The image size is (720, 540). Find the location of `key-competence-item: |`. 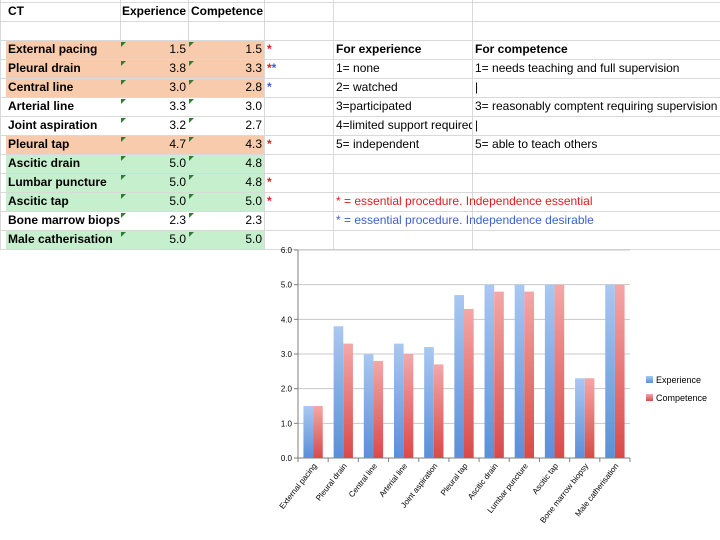

key-competence-item: | is located at coordinates (477, 125).